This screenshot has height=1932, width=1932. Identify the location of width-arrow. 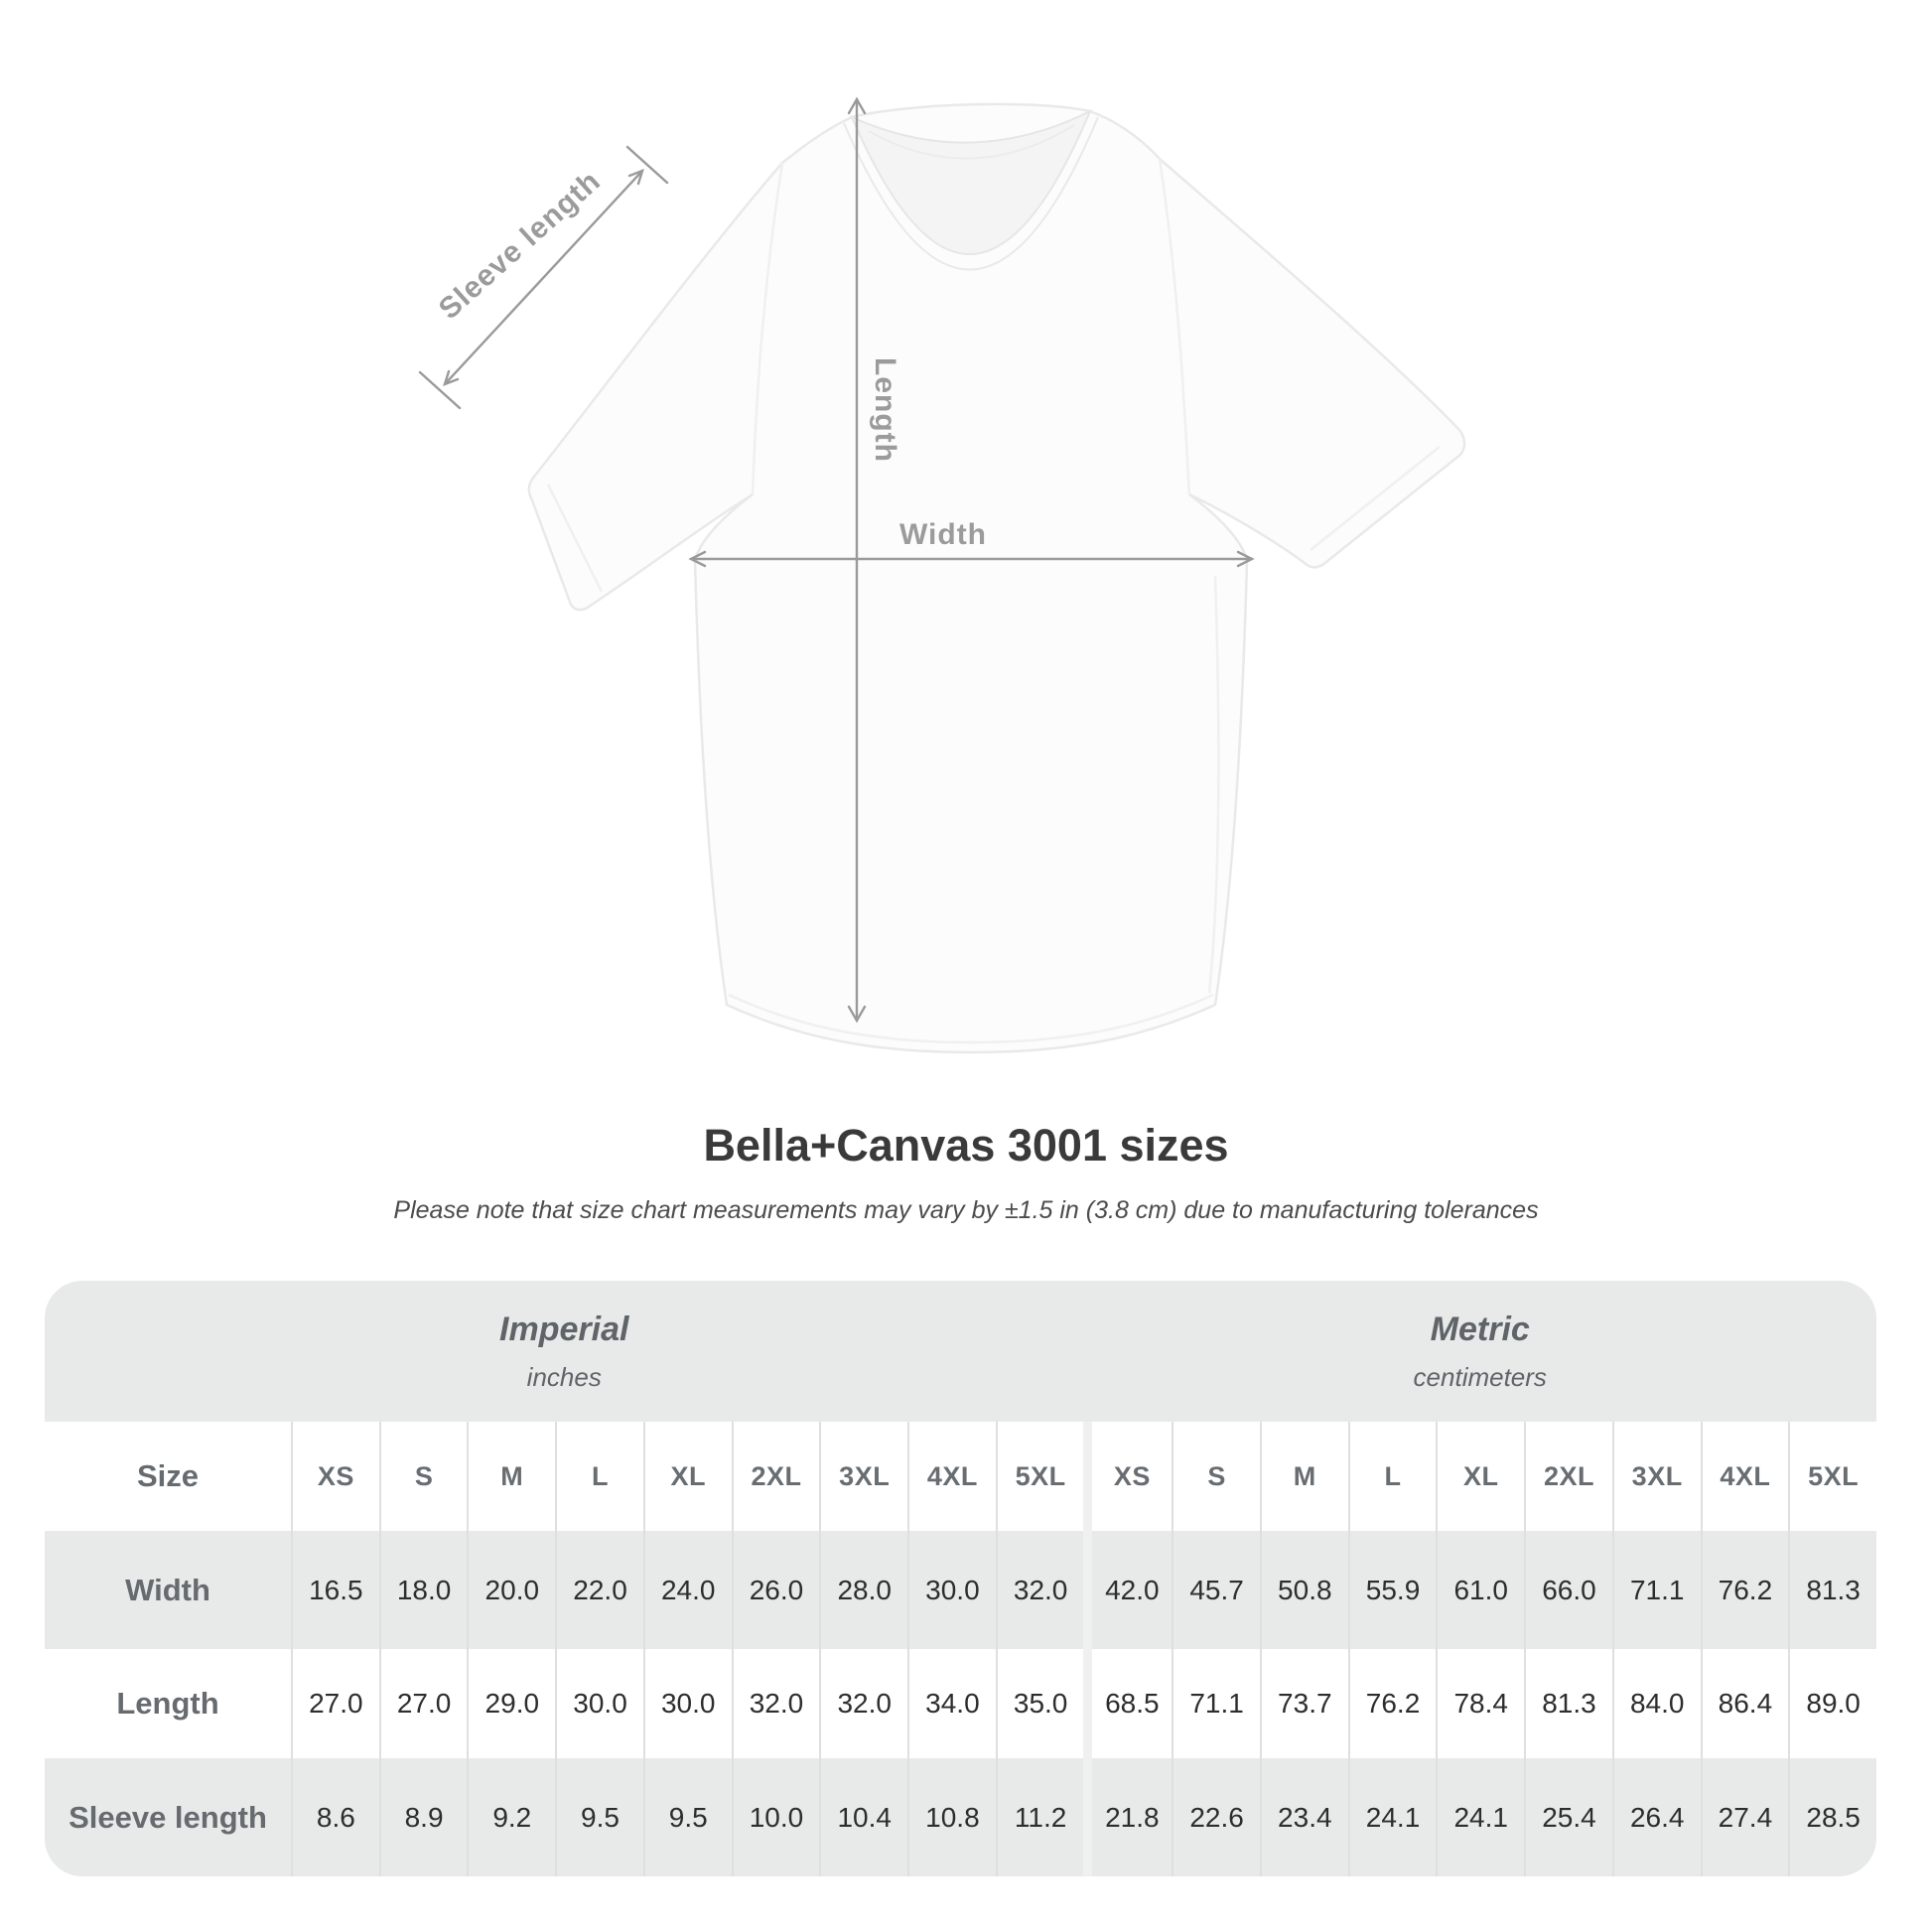
(971, 559).